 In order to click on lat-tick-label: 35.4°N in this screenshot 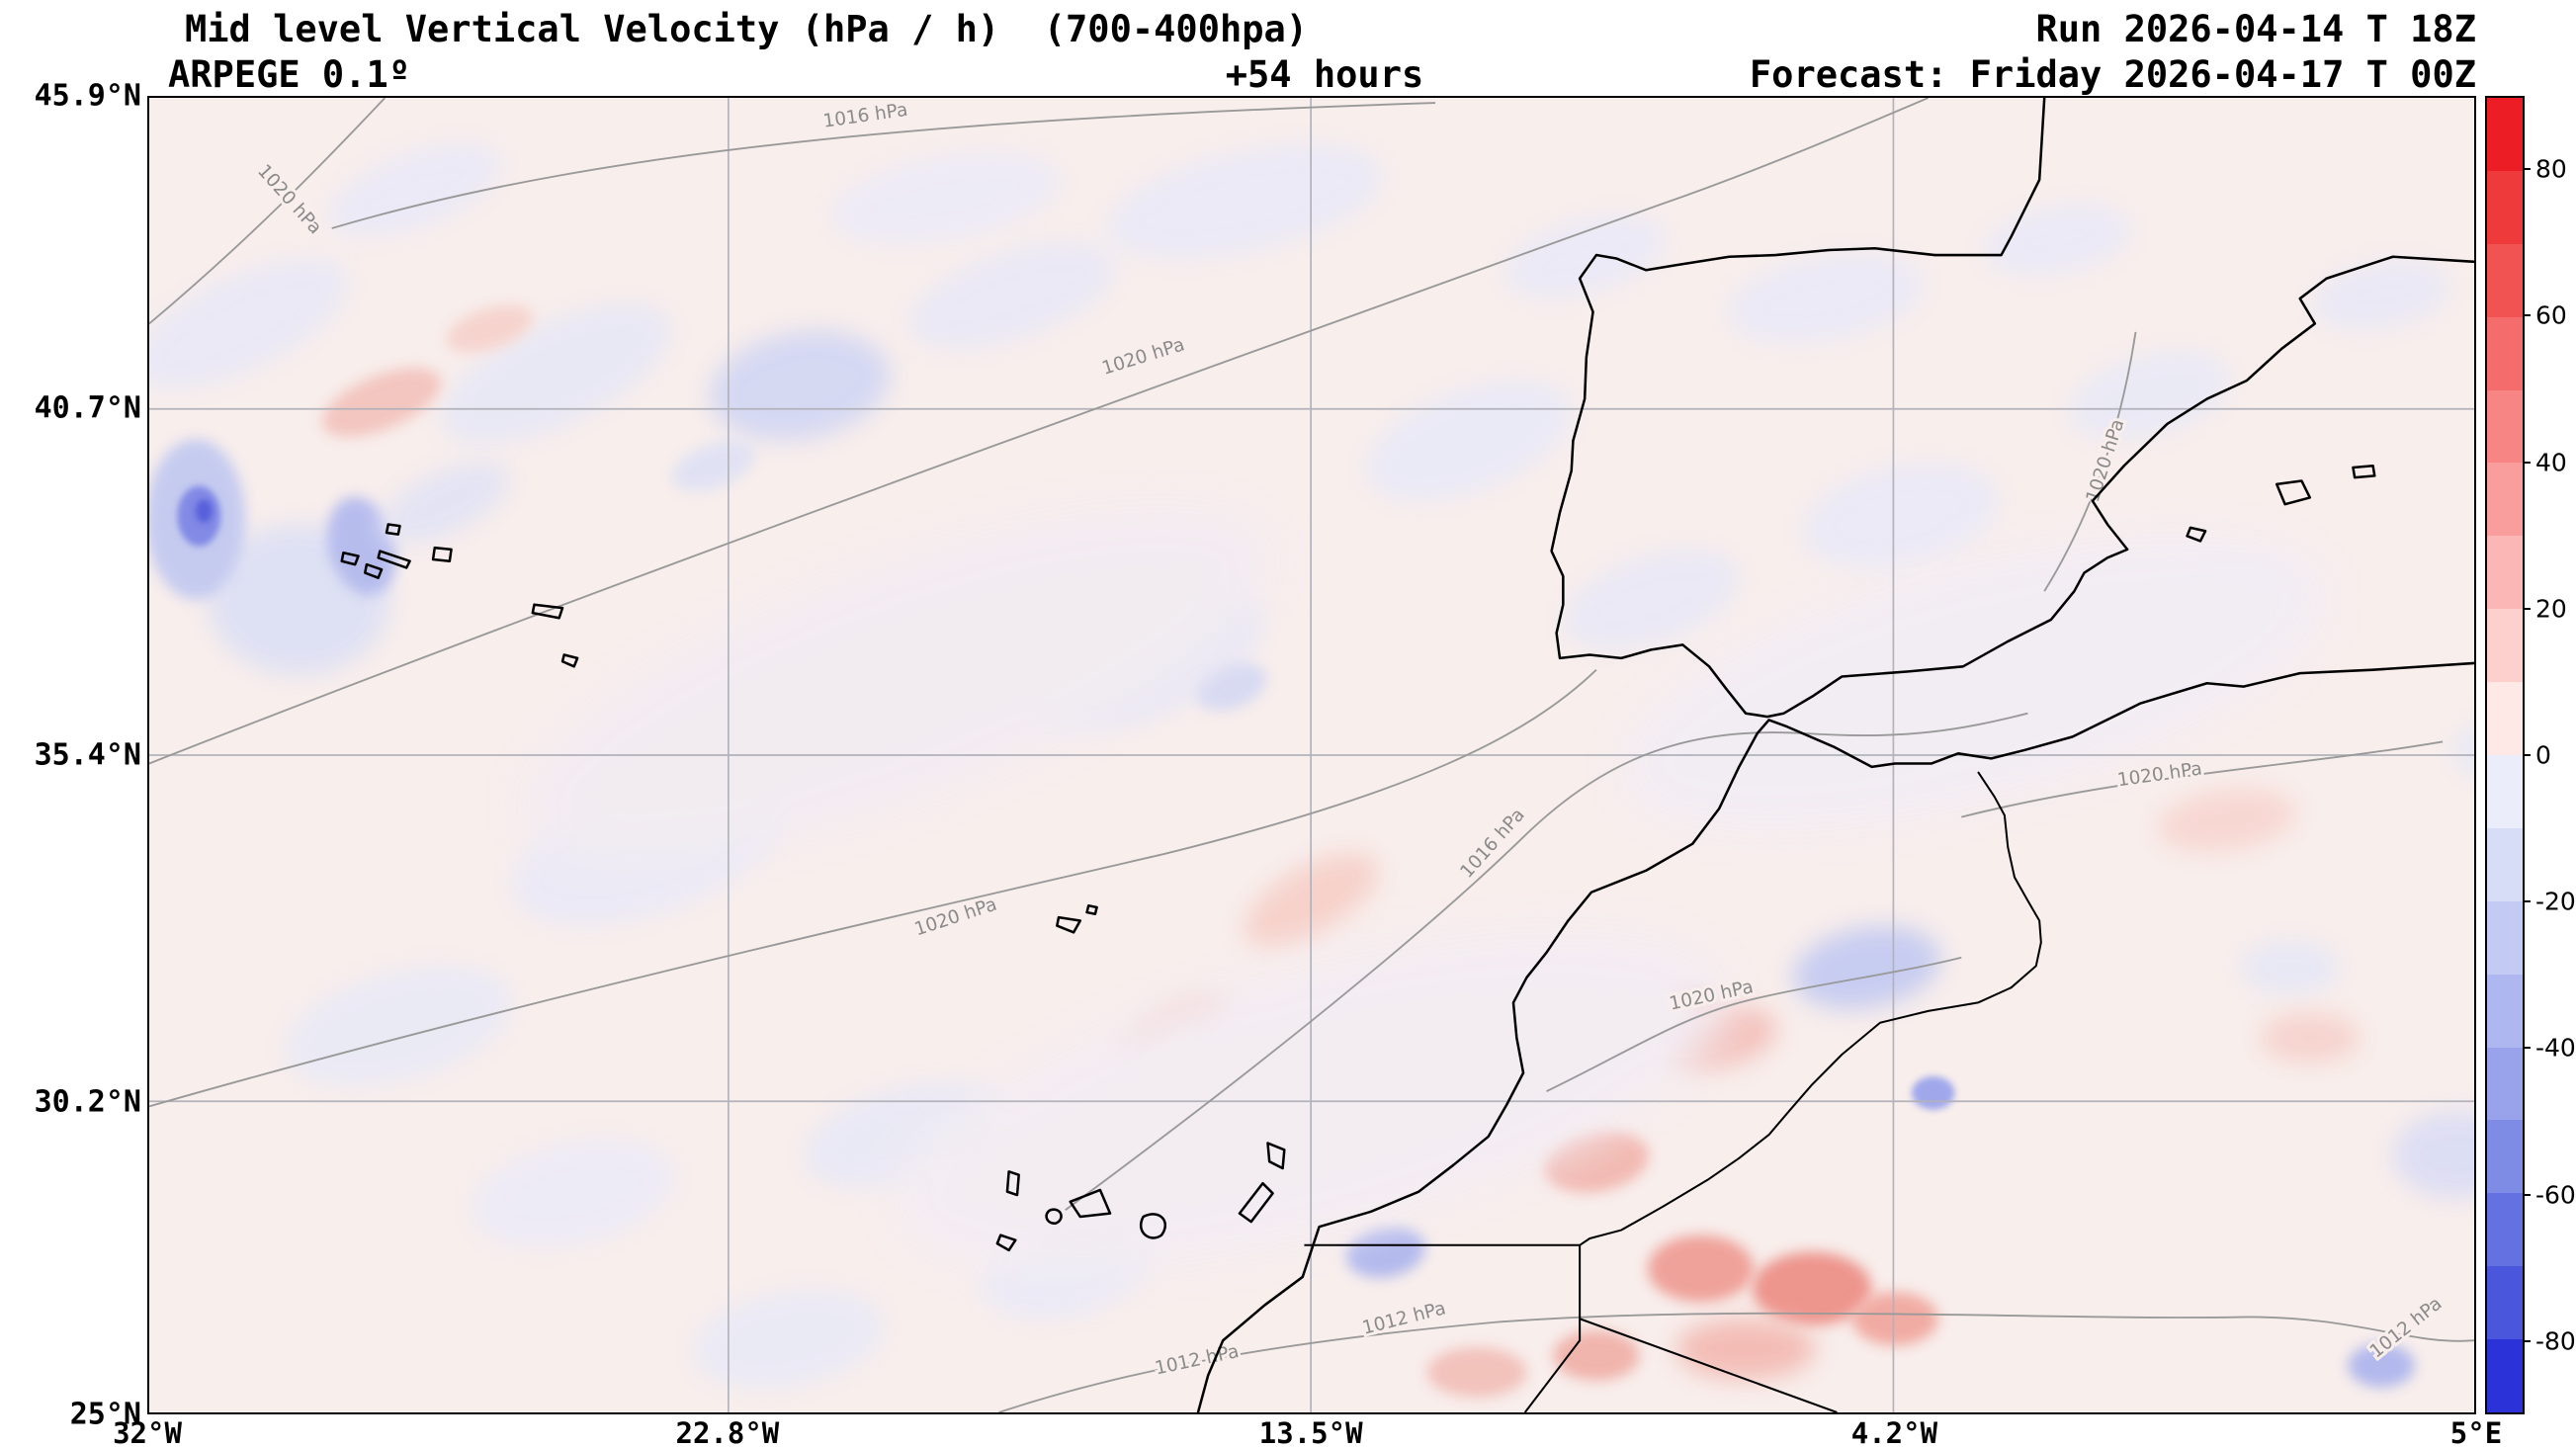, I will do `click(87, 755)`.